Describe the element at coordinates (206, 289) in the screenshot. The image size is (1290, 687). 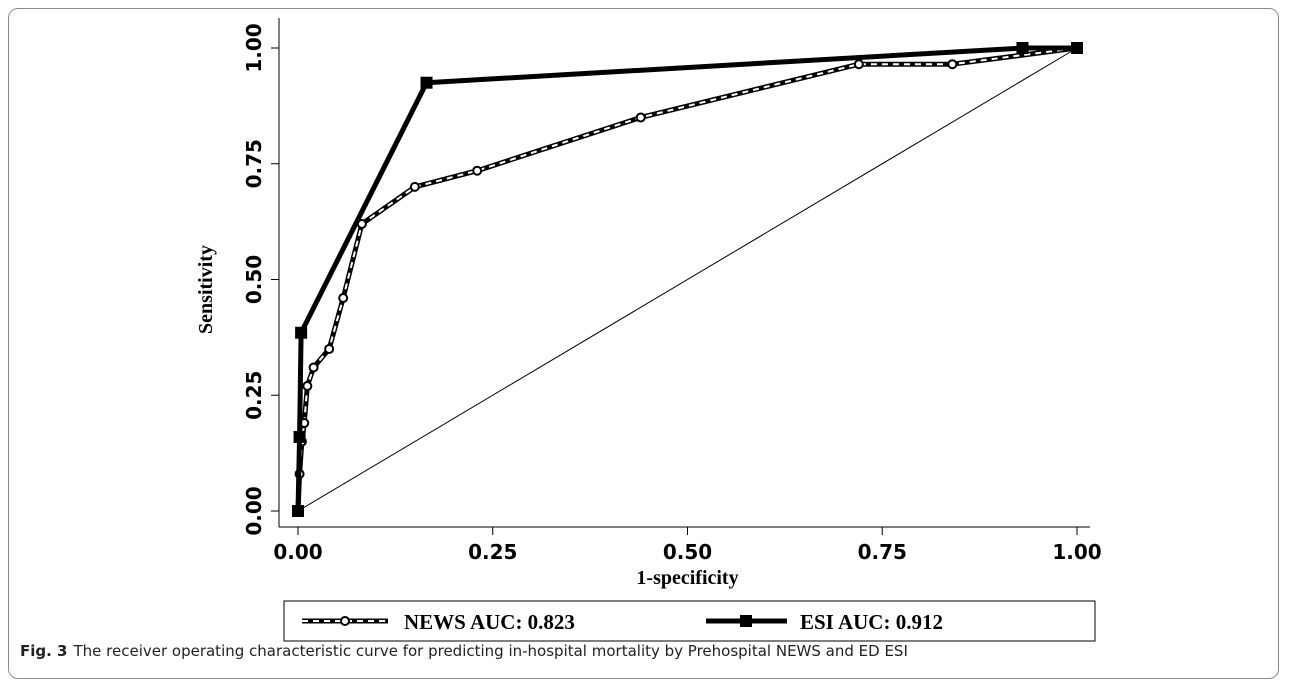
I see `y-axis-title: Sensitivity` at that location.